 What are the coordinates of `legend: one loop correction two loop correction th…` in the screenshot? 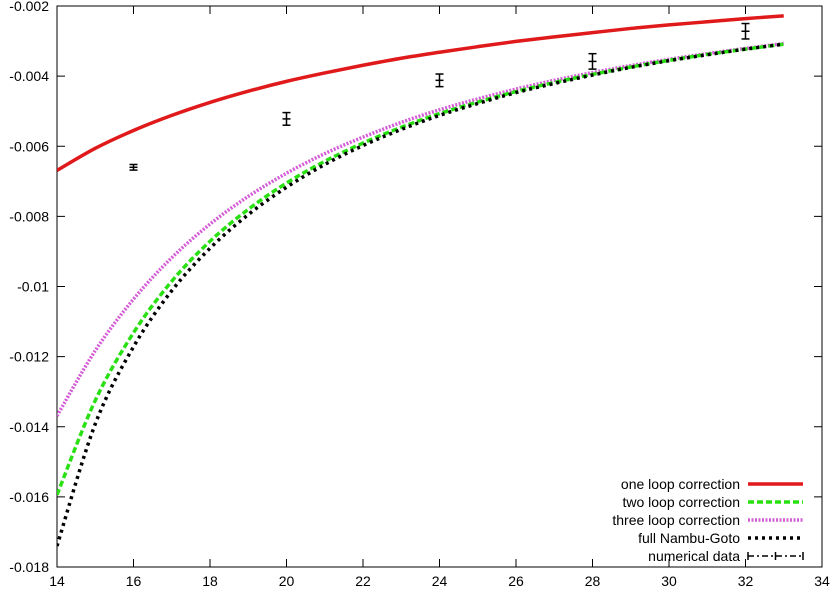 It's located at (708, 520).